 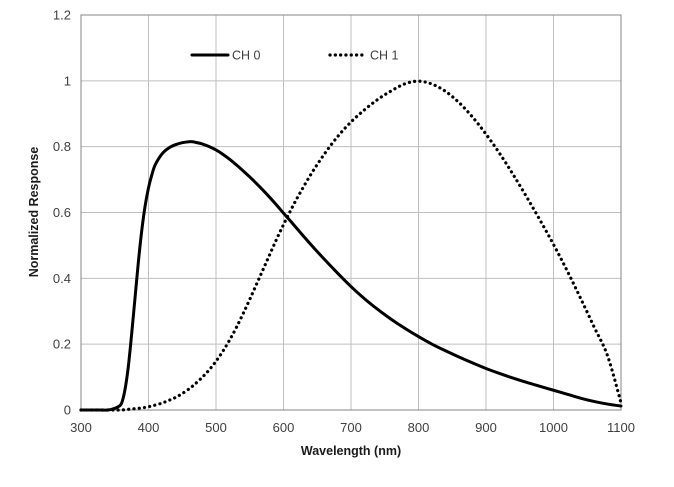 I want to click on y-tick-label: 0.6, so click(x=62, y=212).